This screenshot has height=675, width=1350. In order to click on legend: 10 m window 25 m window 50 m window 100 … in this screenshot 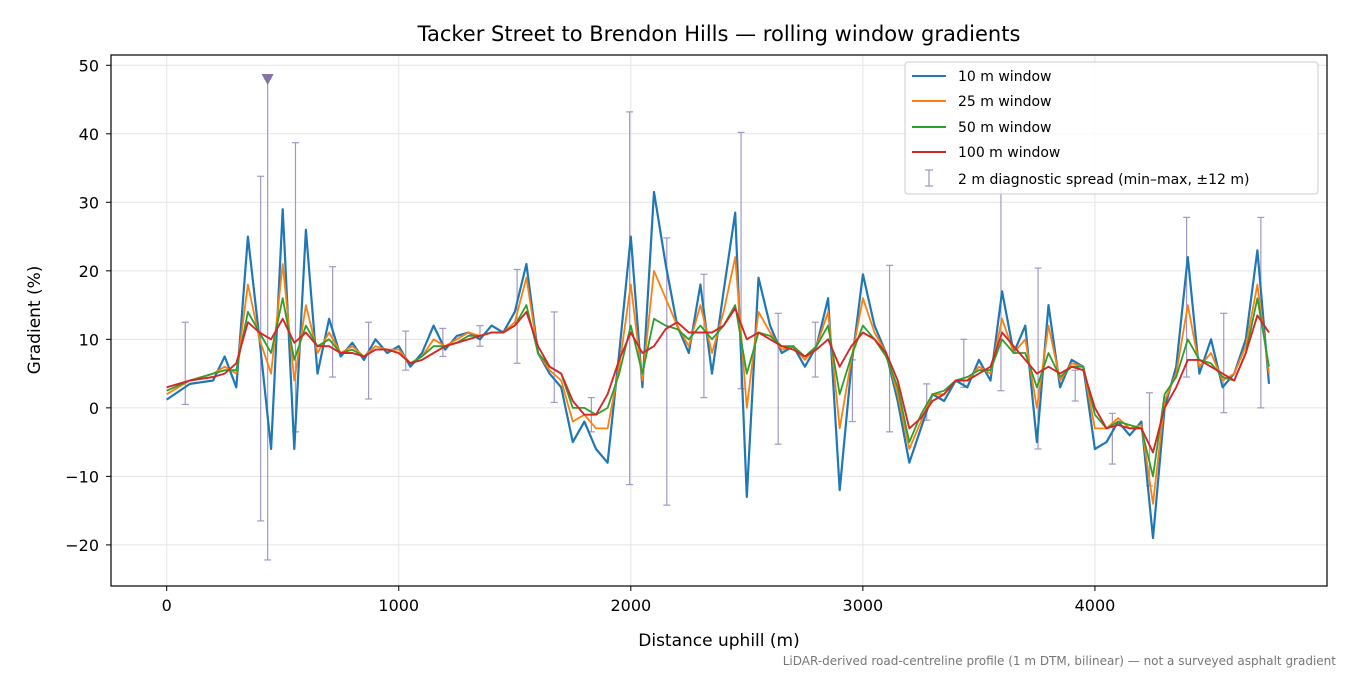, I will do `click(1111, 128)`.